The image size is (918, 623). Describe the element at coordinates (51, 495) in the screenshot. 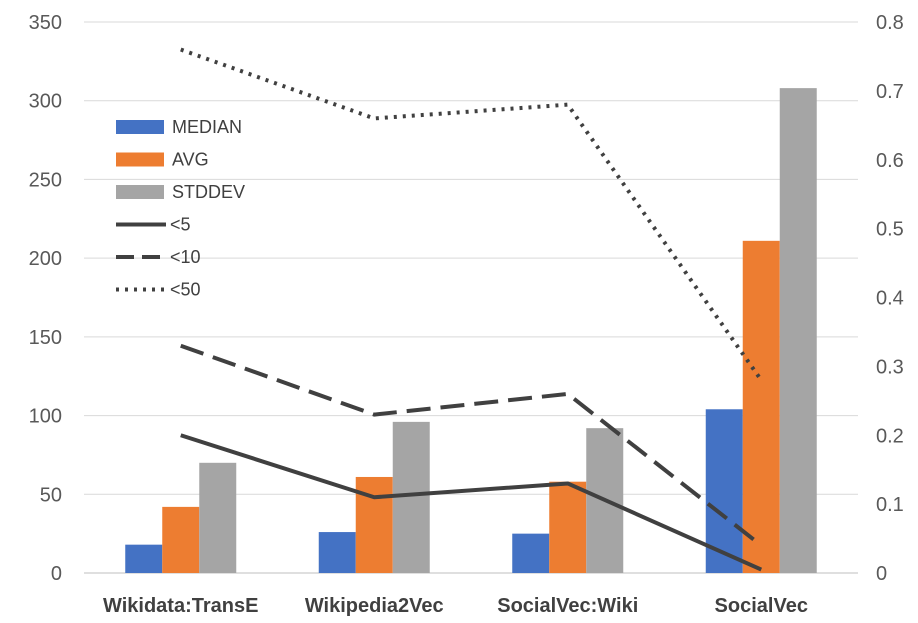

I see `y-left-tick-label: 50` at that location.